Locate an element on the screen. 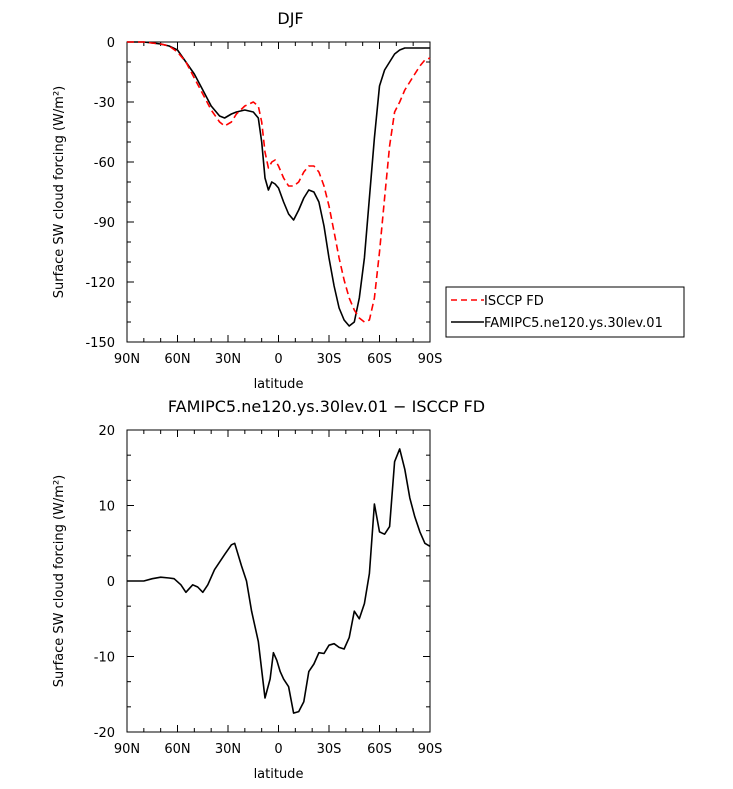 The width and height of the screenshot is (733, 789). legend-label-famipc5: FAMIPC5.ne120.ys.30lev.01 is located at coordinates (573, 323).